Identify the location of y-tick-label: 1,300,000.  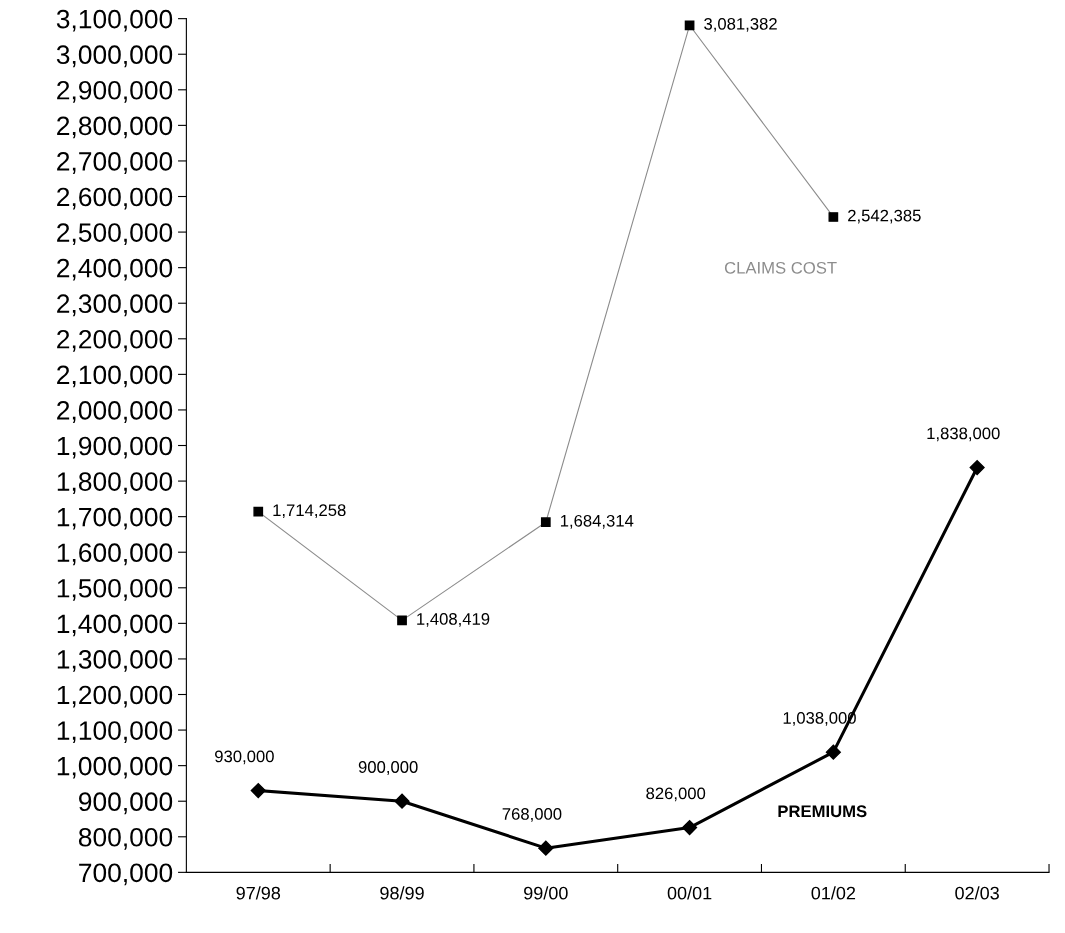
(115, 661).